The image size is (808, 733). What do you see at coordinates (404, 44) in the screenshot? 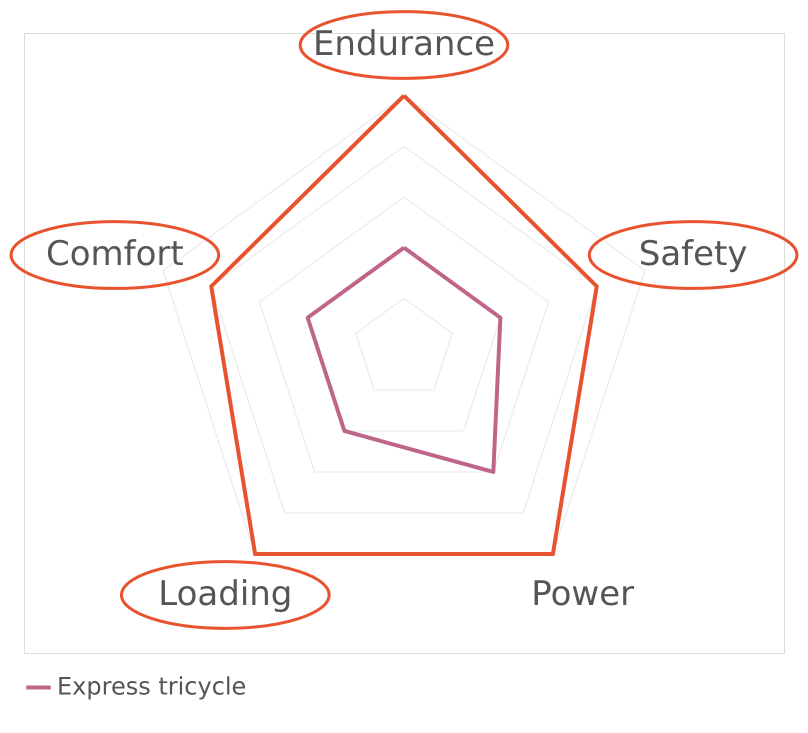
I see `spoke-label: Endurance` at bounding box center [404, 44].